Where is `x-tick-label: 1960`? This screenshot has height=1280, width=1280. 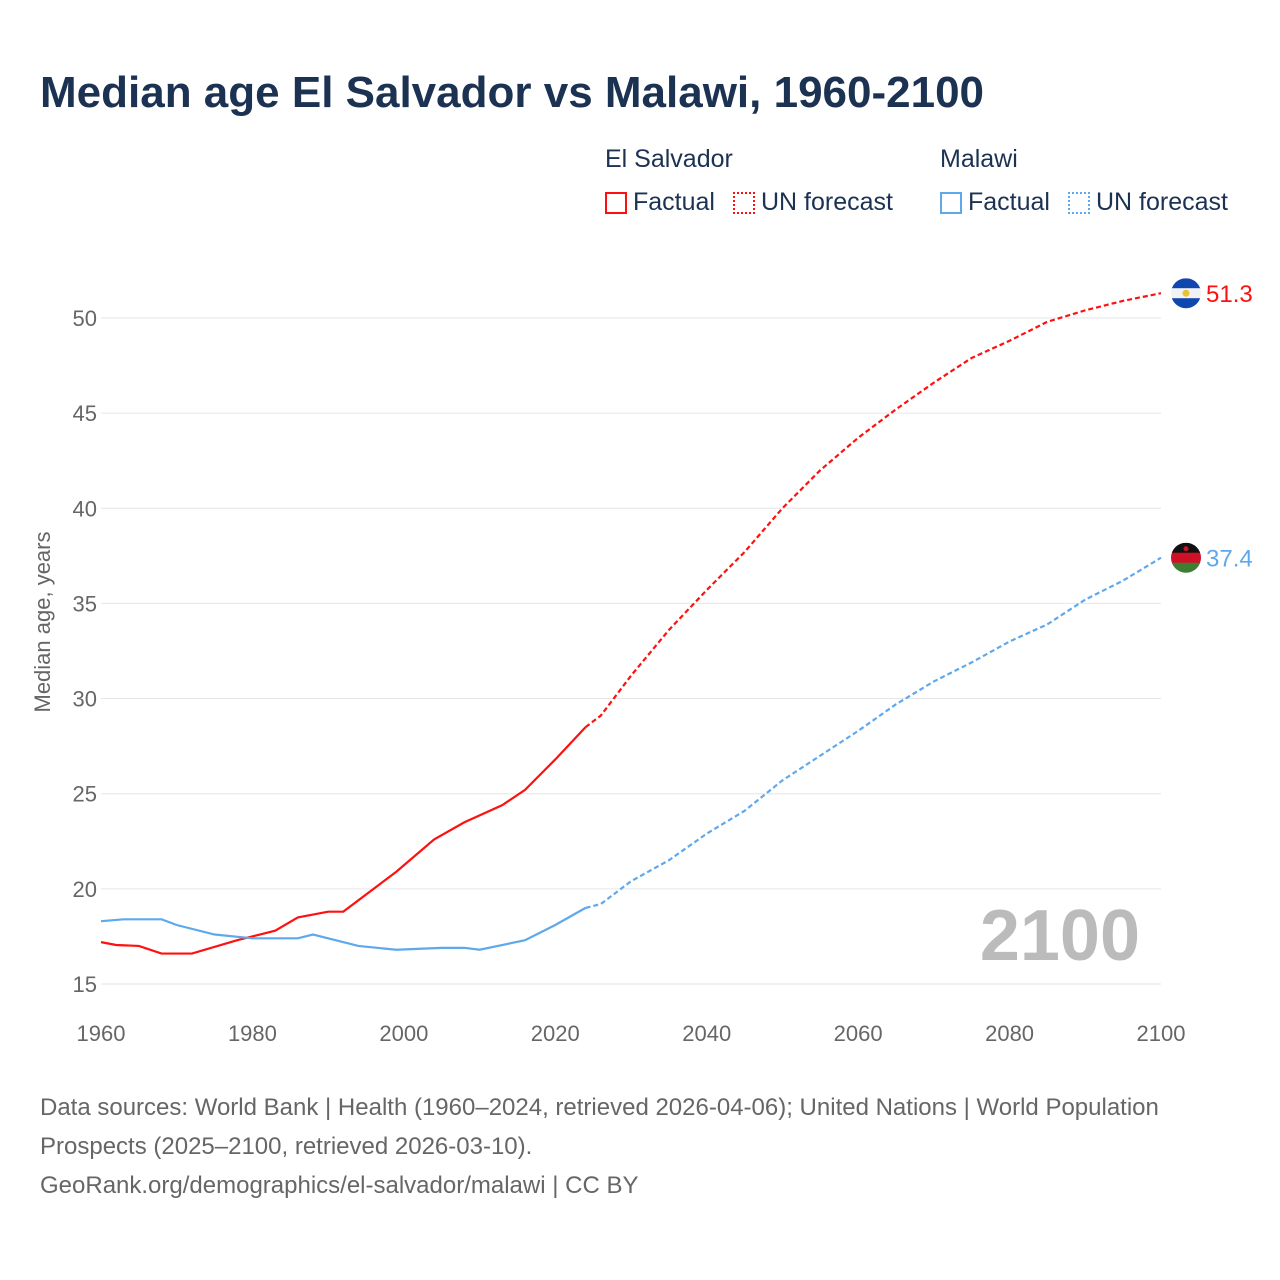 x-tick-label: 1960 is located at coordinates (101, 1033).